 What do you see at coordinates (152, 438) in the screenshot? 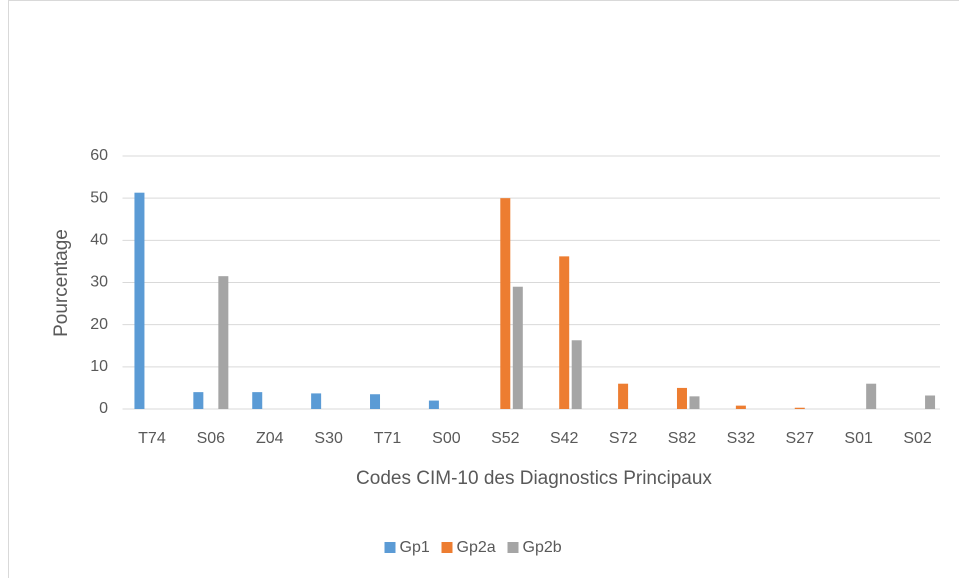
I see `x-tick-label: T74` at bounding box center [152, 438].